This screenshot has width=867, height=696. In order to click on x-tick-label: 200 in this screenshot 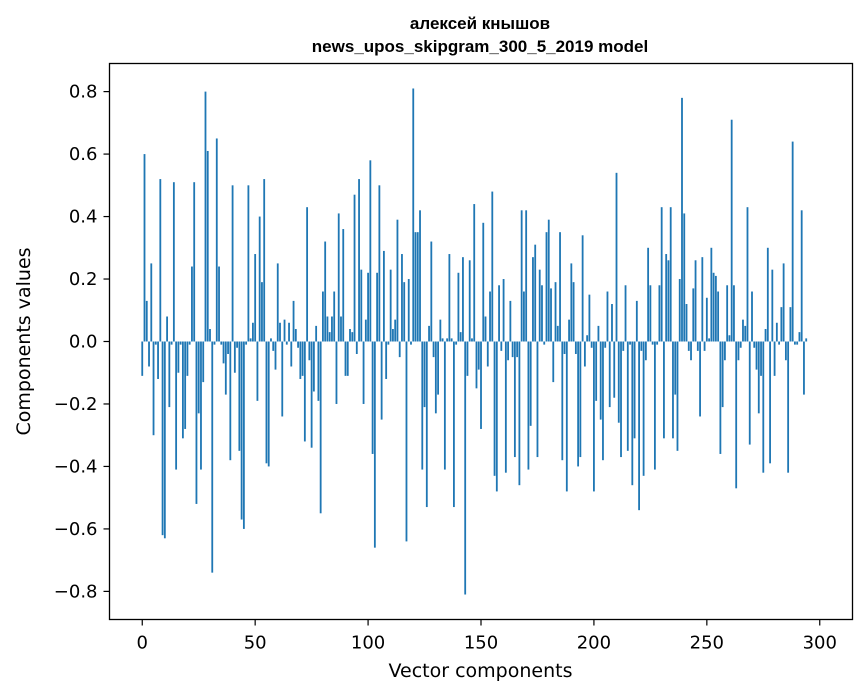, I will do `click(594, 643)`.